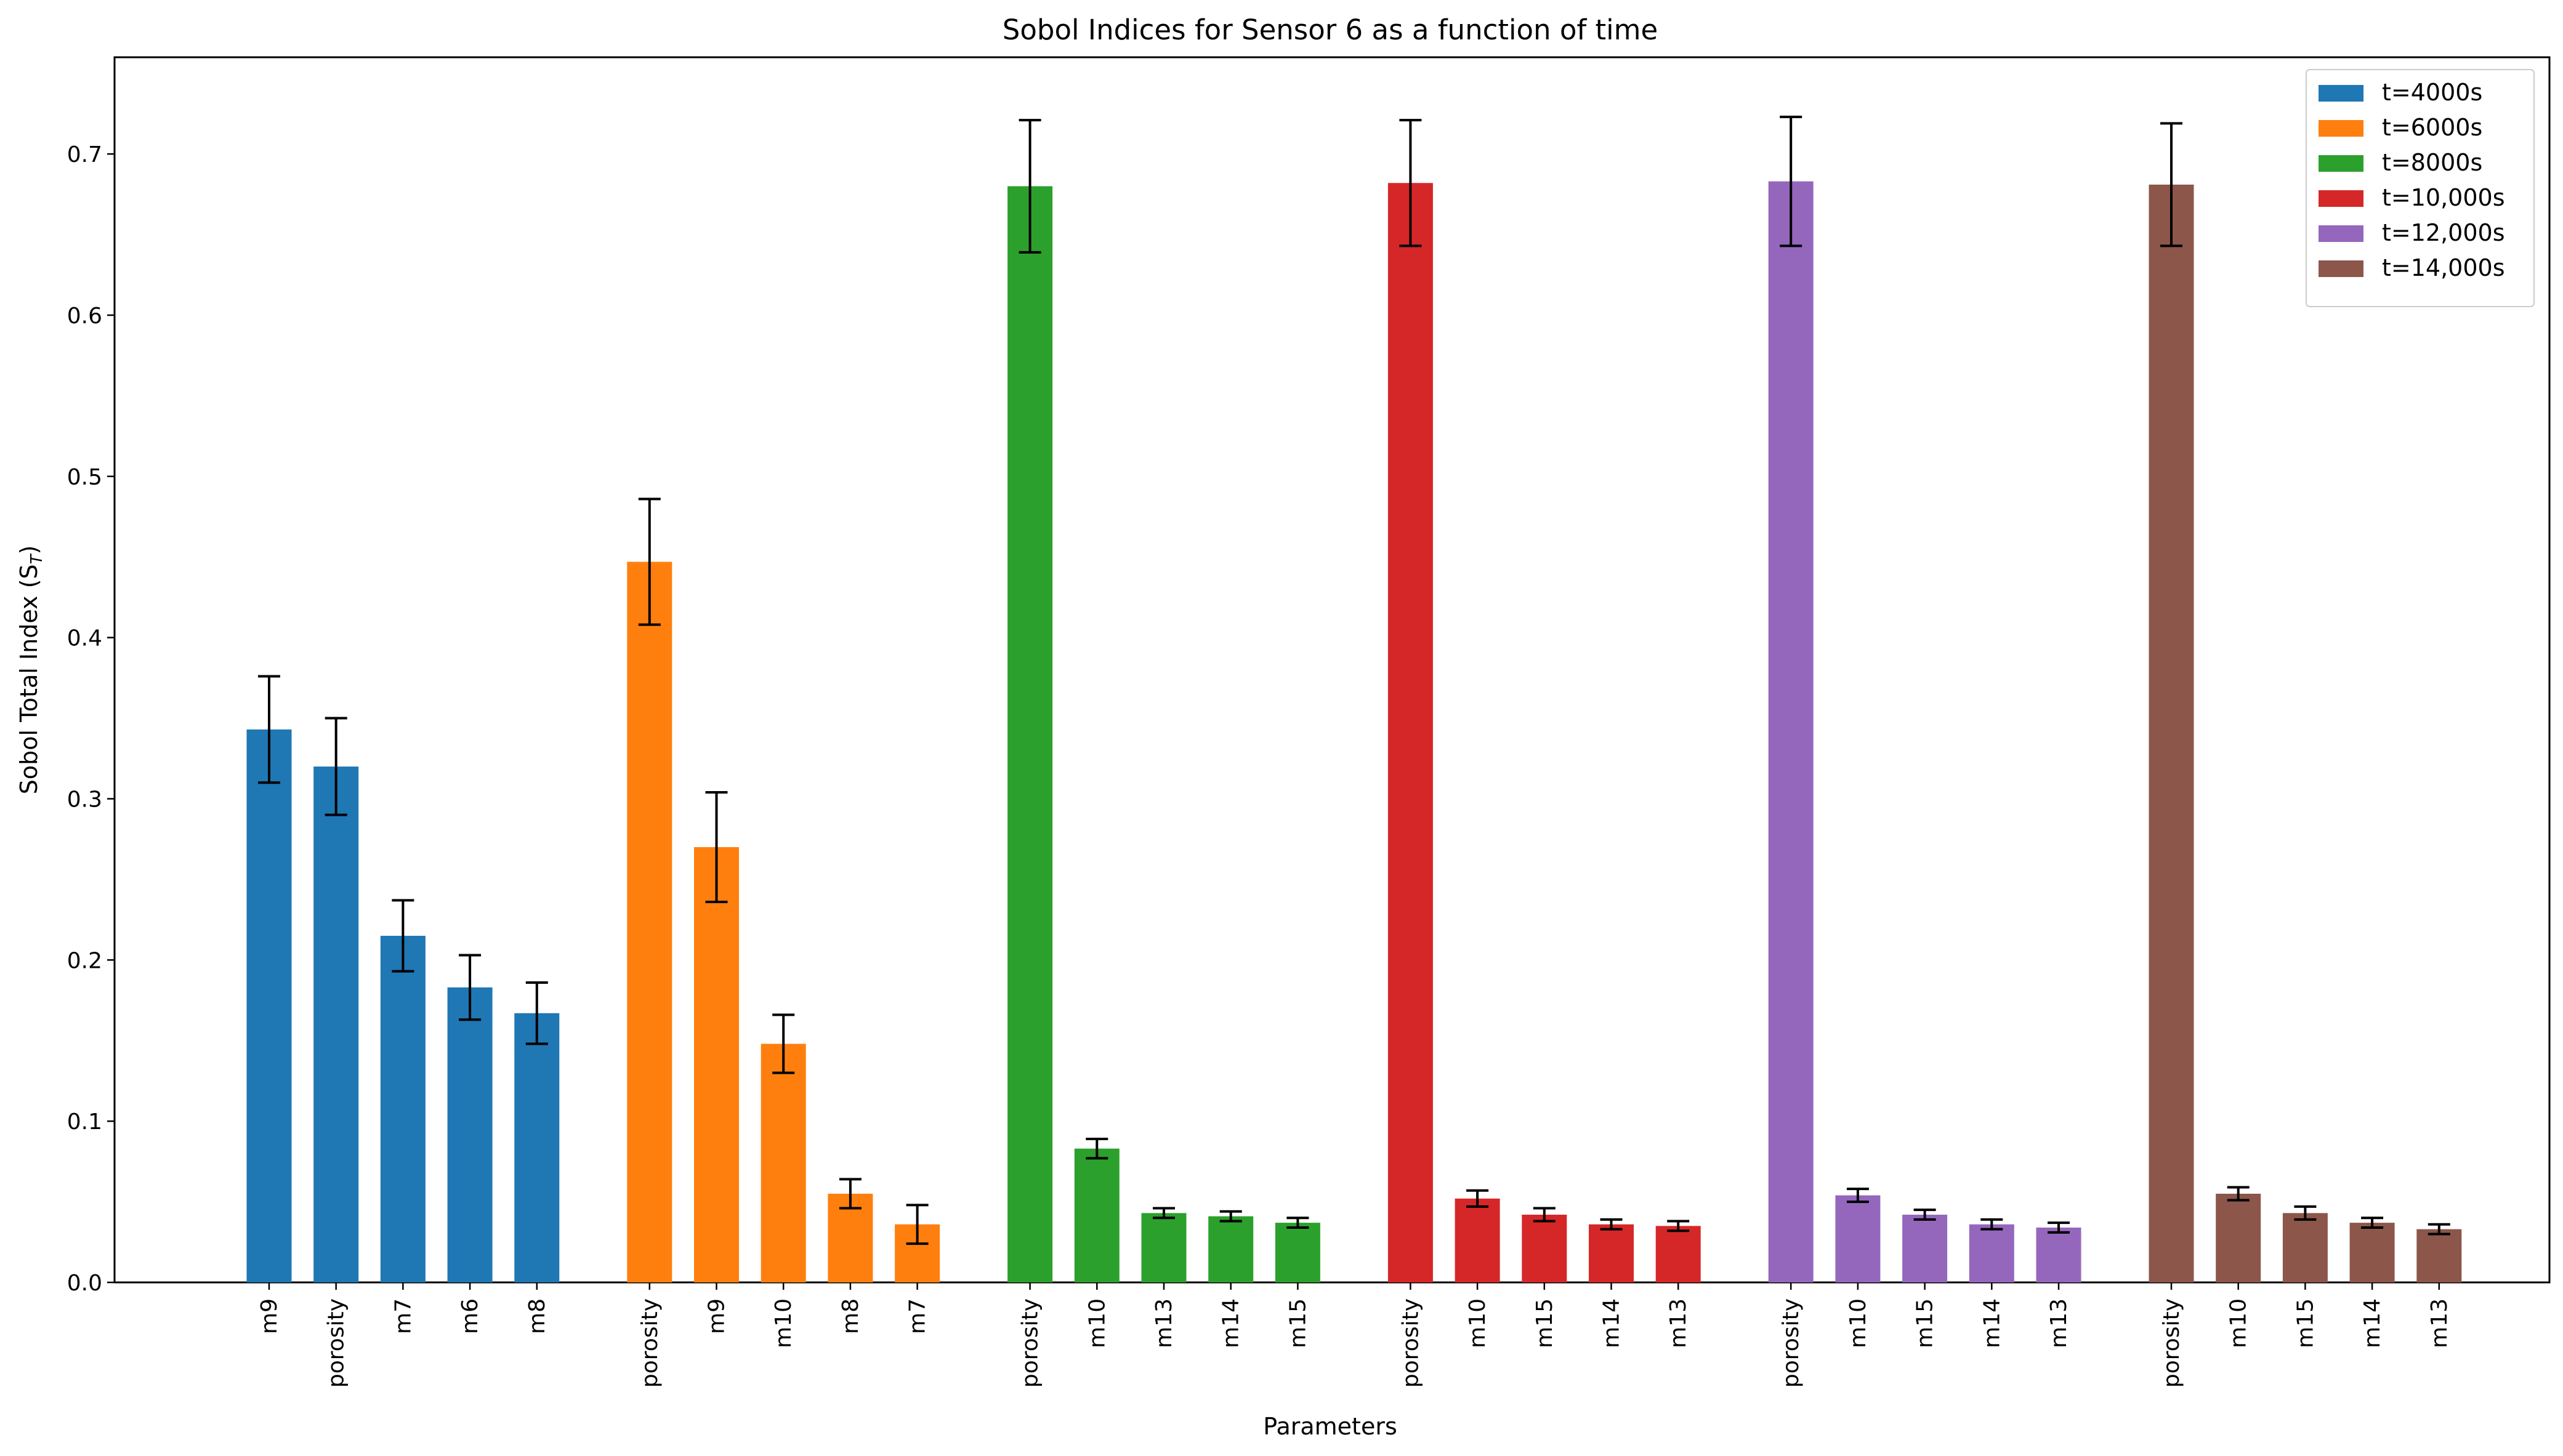 The height and width of the screenshot is (1456, 2563). I want to click on legend-entry: t=6000s, so click(2432, 127).